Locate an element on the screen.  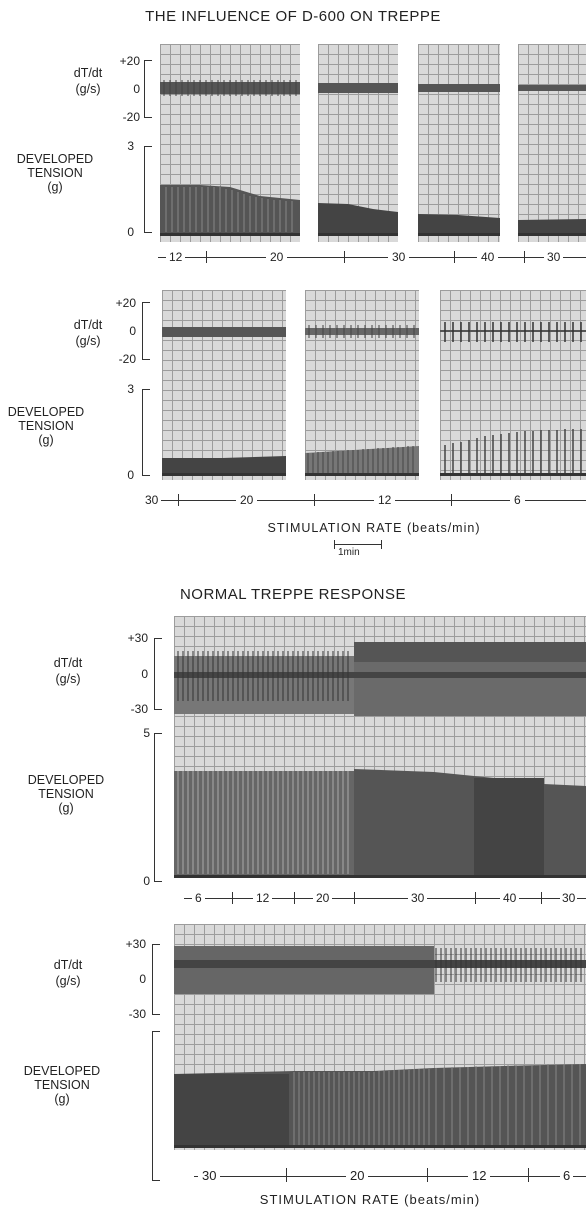
scale-bar-label: 1min is located at coordinates (349, 552).